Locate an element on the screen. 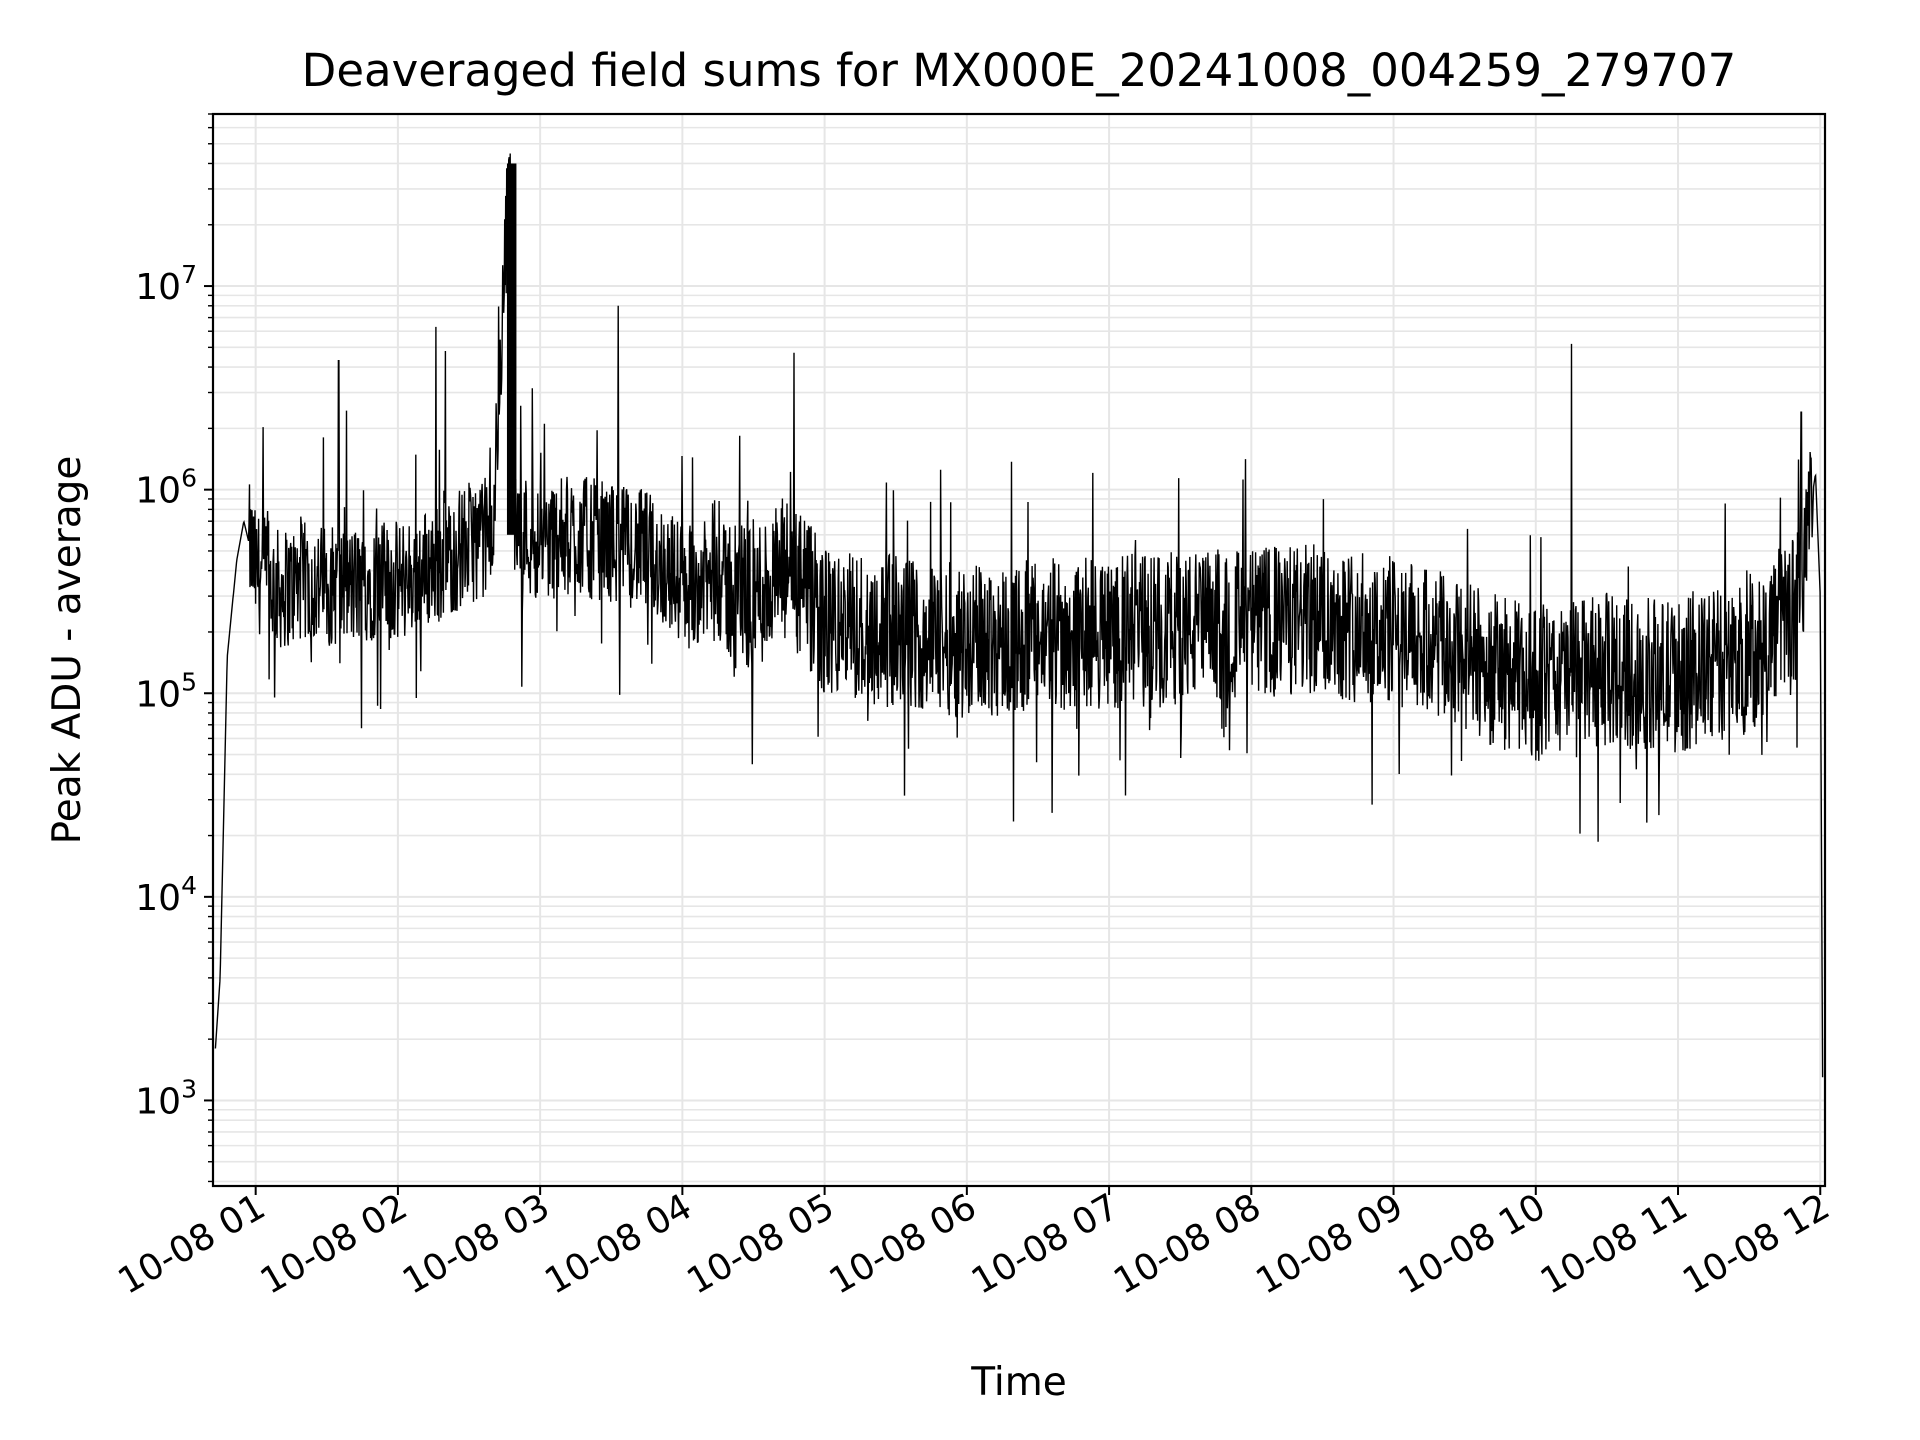 Image resolution: width=1920 pixels, height=1440 pixels. y-tick-label: 10⁷ is located at coordinates (166, 284).